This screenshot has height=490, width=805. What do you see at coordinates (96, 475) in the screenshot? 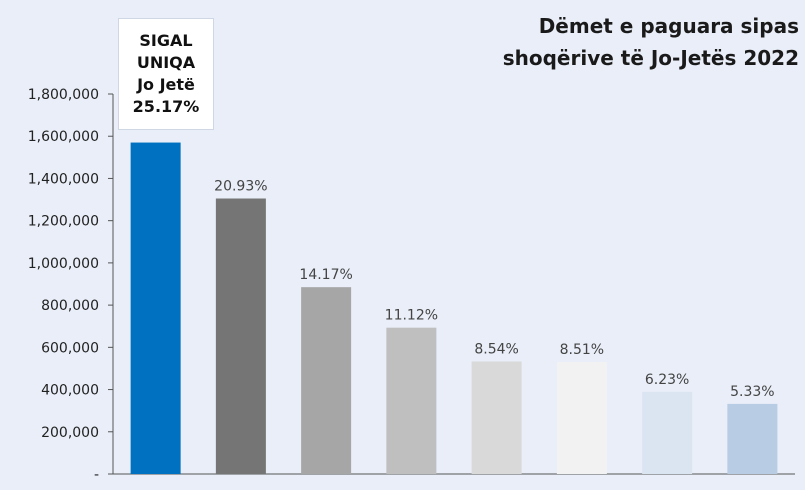
I see `y-tick-label: -` at bounding box center [96, 475].